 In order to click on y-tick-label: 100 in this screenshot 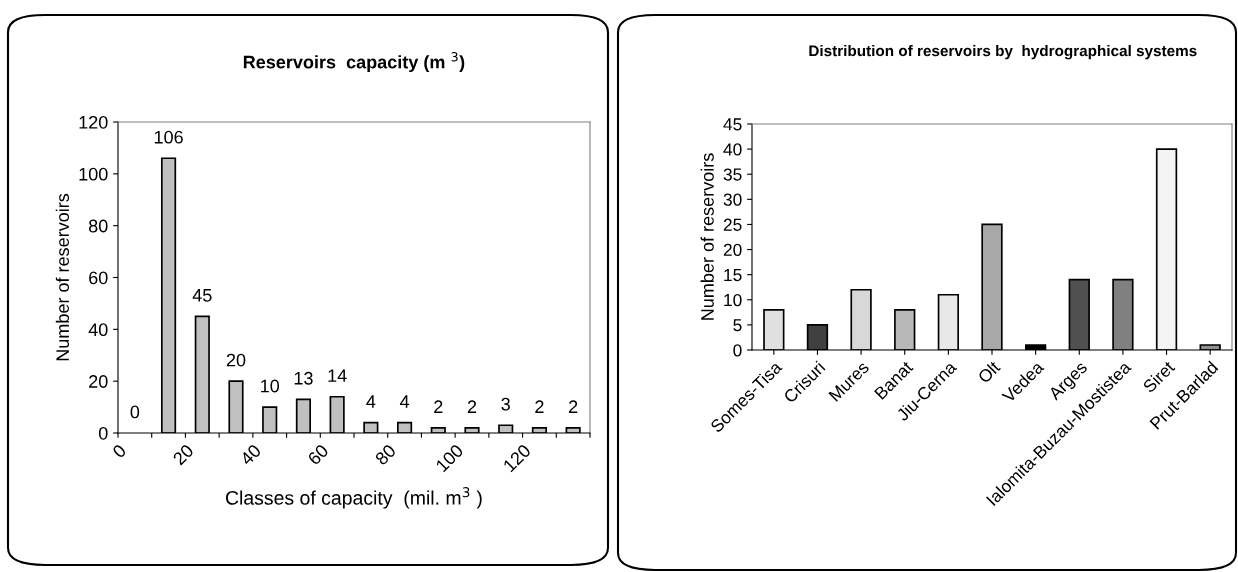, I will do `click(93, 174)`.